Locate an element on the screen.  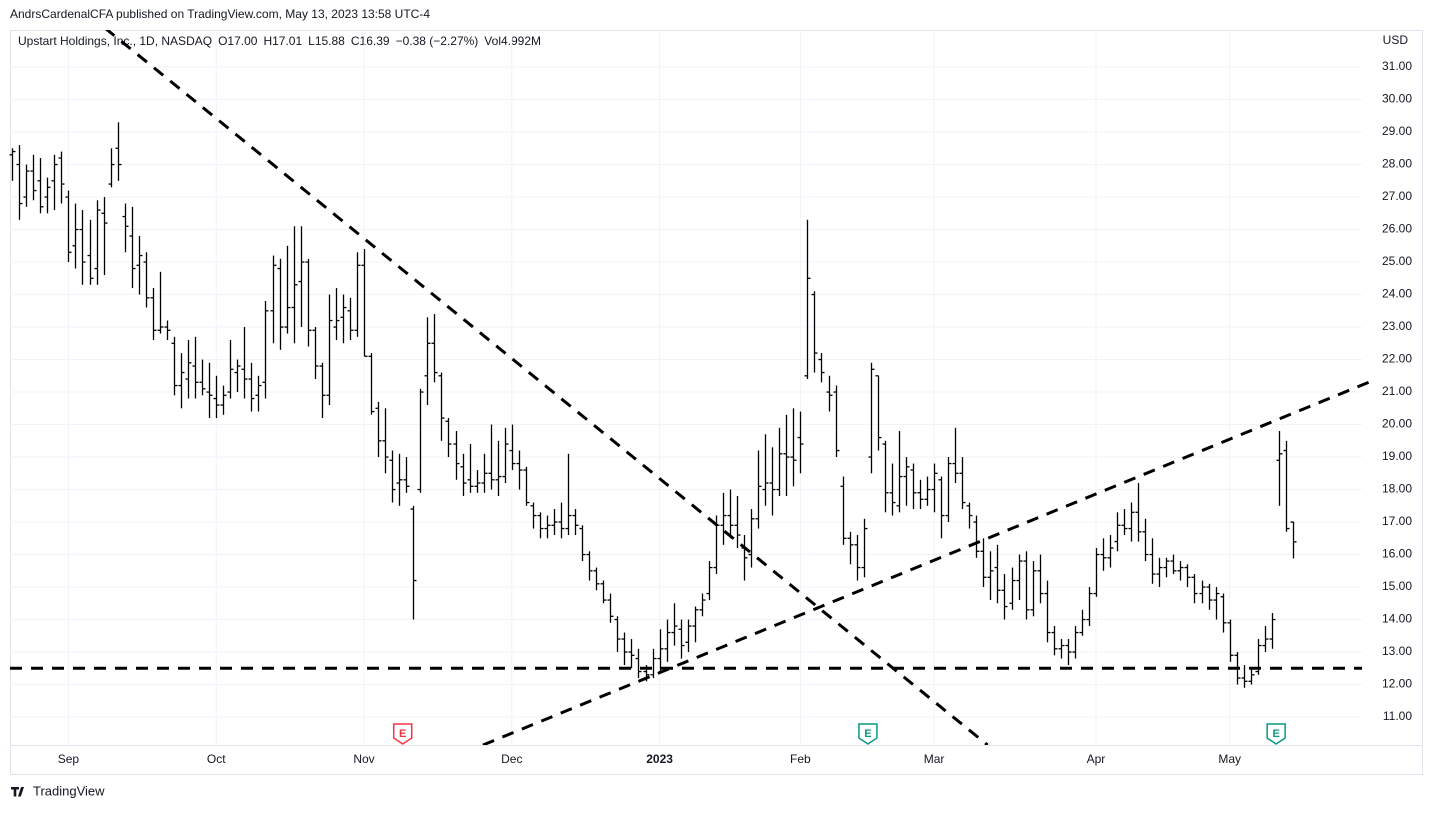
y-tick-label: 22.00 is located at coordinates (1397, 359).